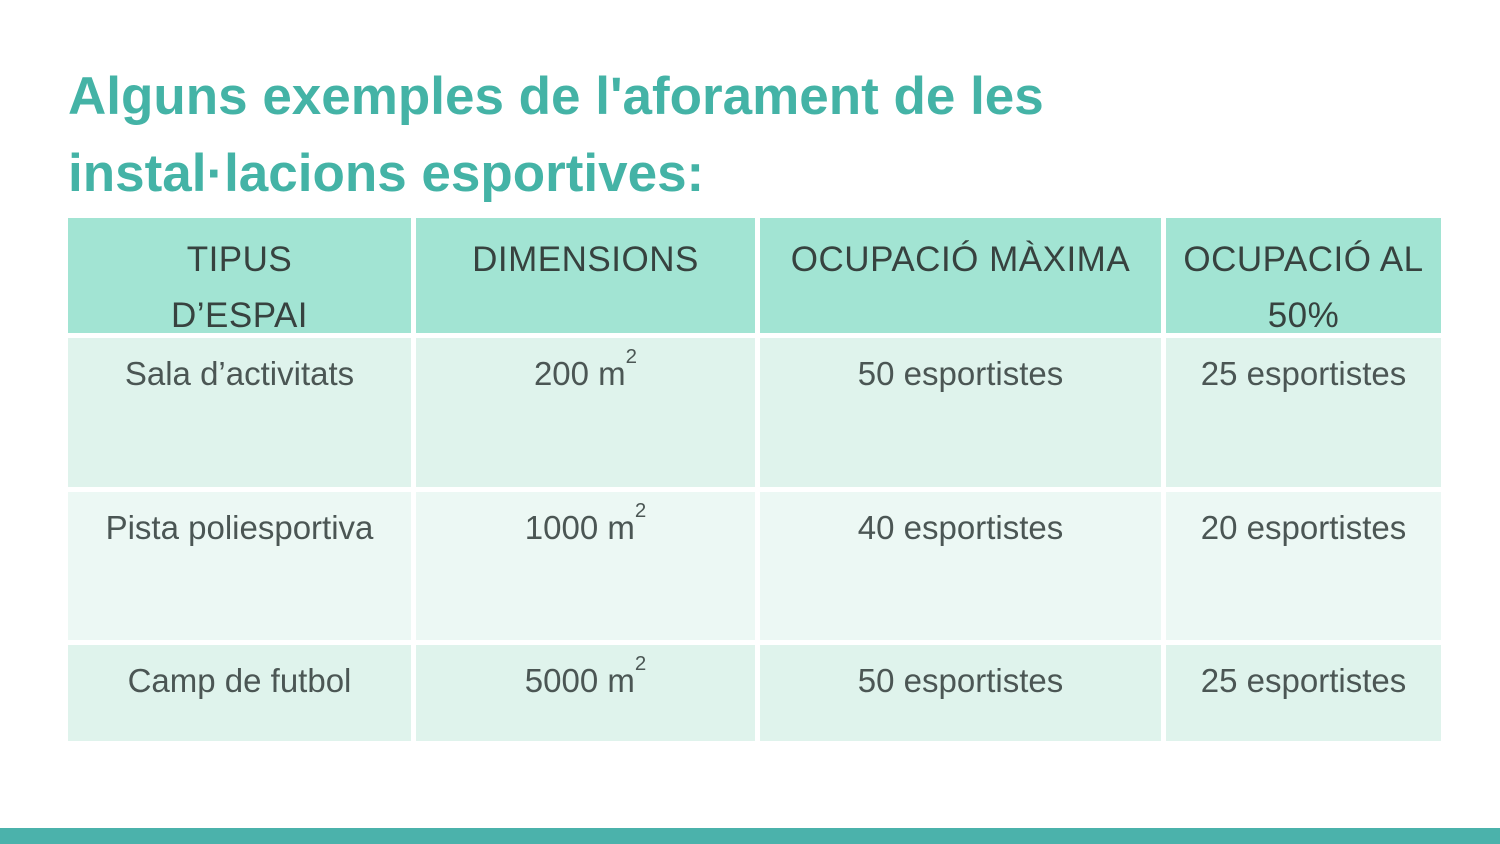 Image resolution: width=1500 pixels, height=844 pixels. I want to click on space-label: Sala d’activitats, so click(239, 373).